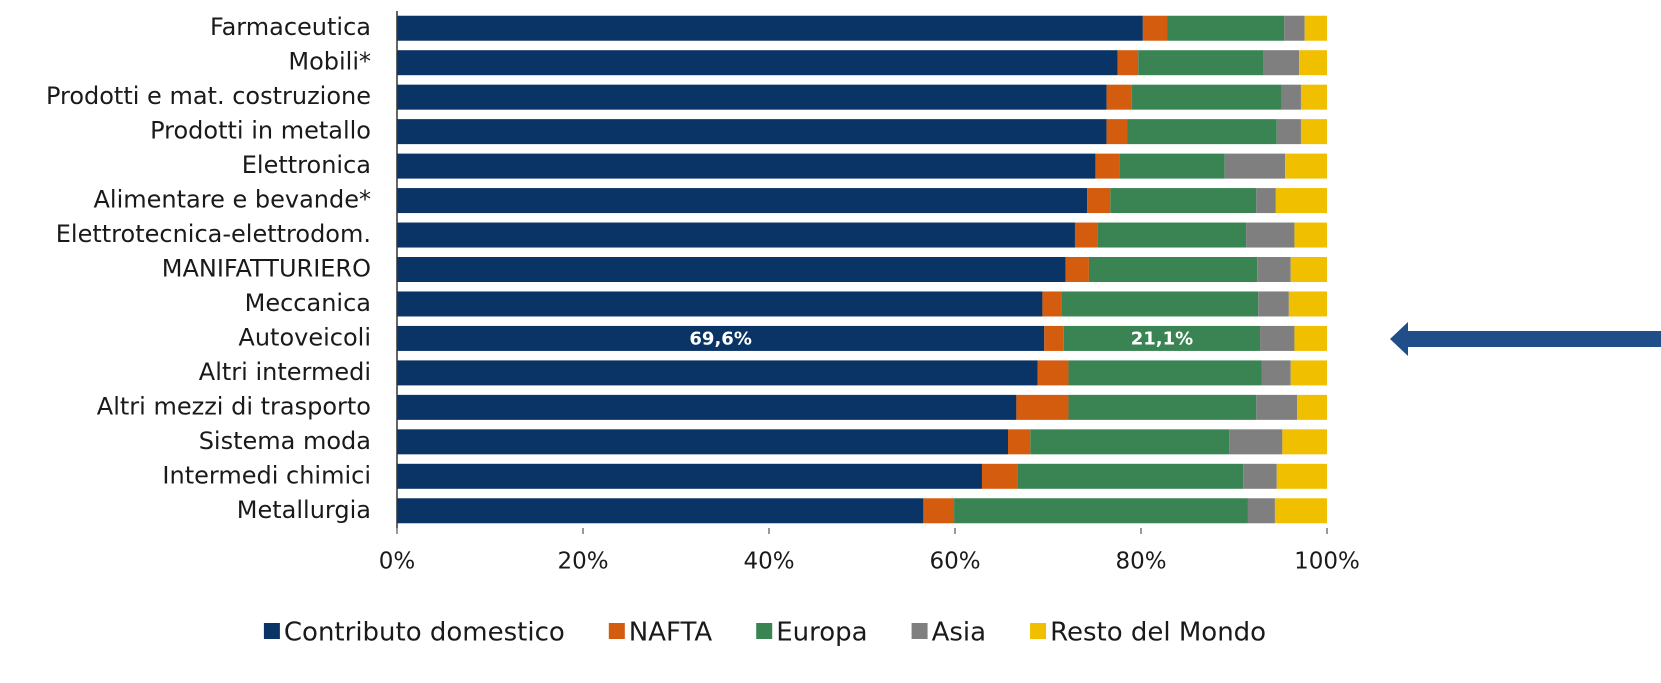 The height and width of the screenshot is (683, 1661). Describe the element at coordinates (954, 562) in the screenshot. I see `x-tick-label: 60%` at that location.